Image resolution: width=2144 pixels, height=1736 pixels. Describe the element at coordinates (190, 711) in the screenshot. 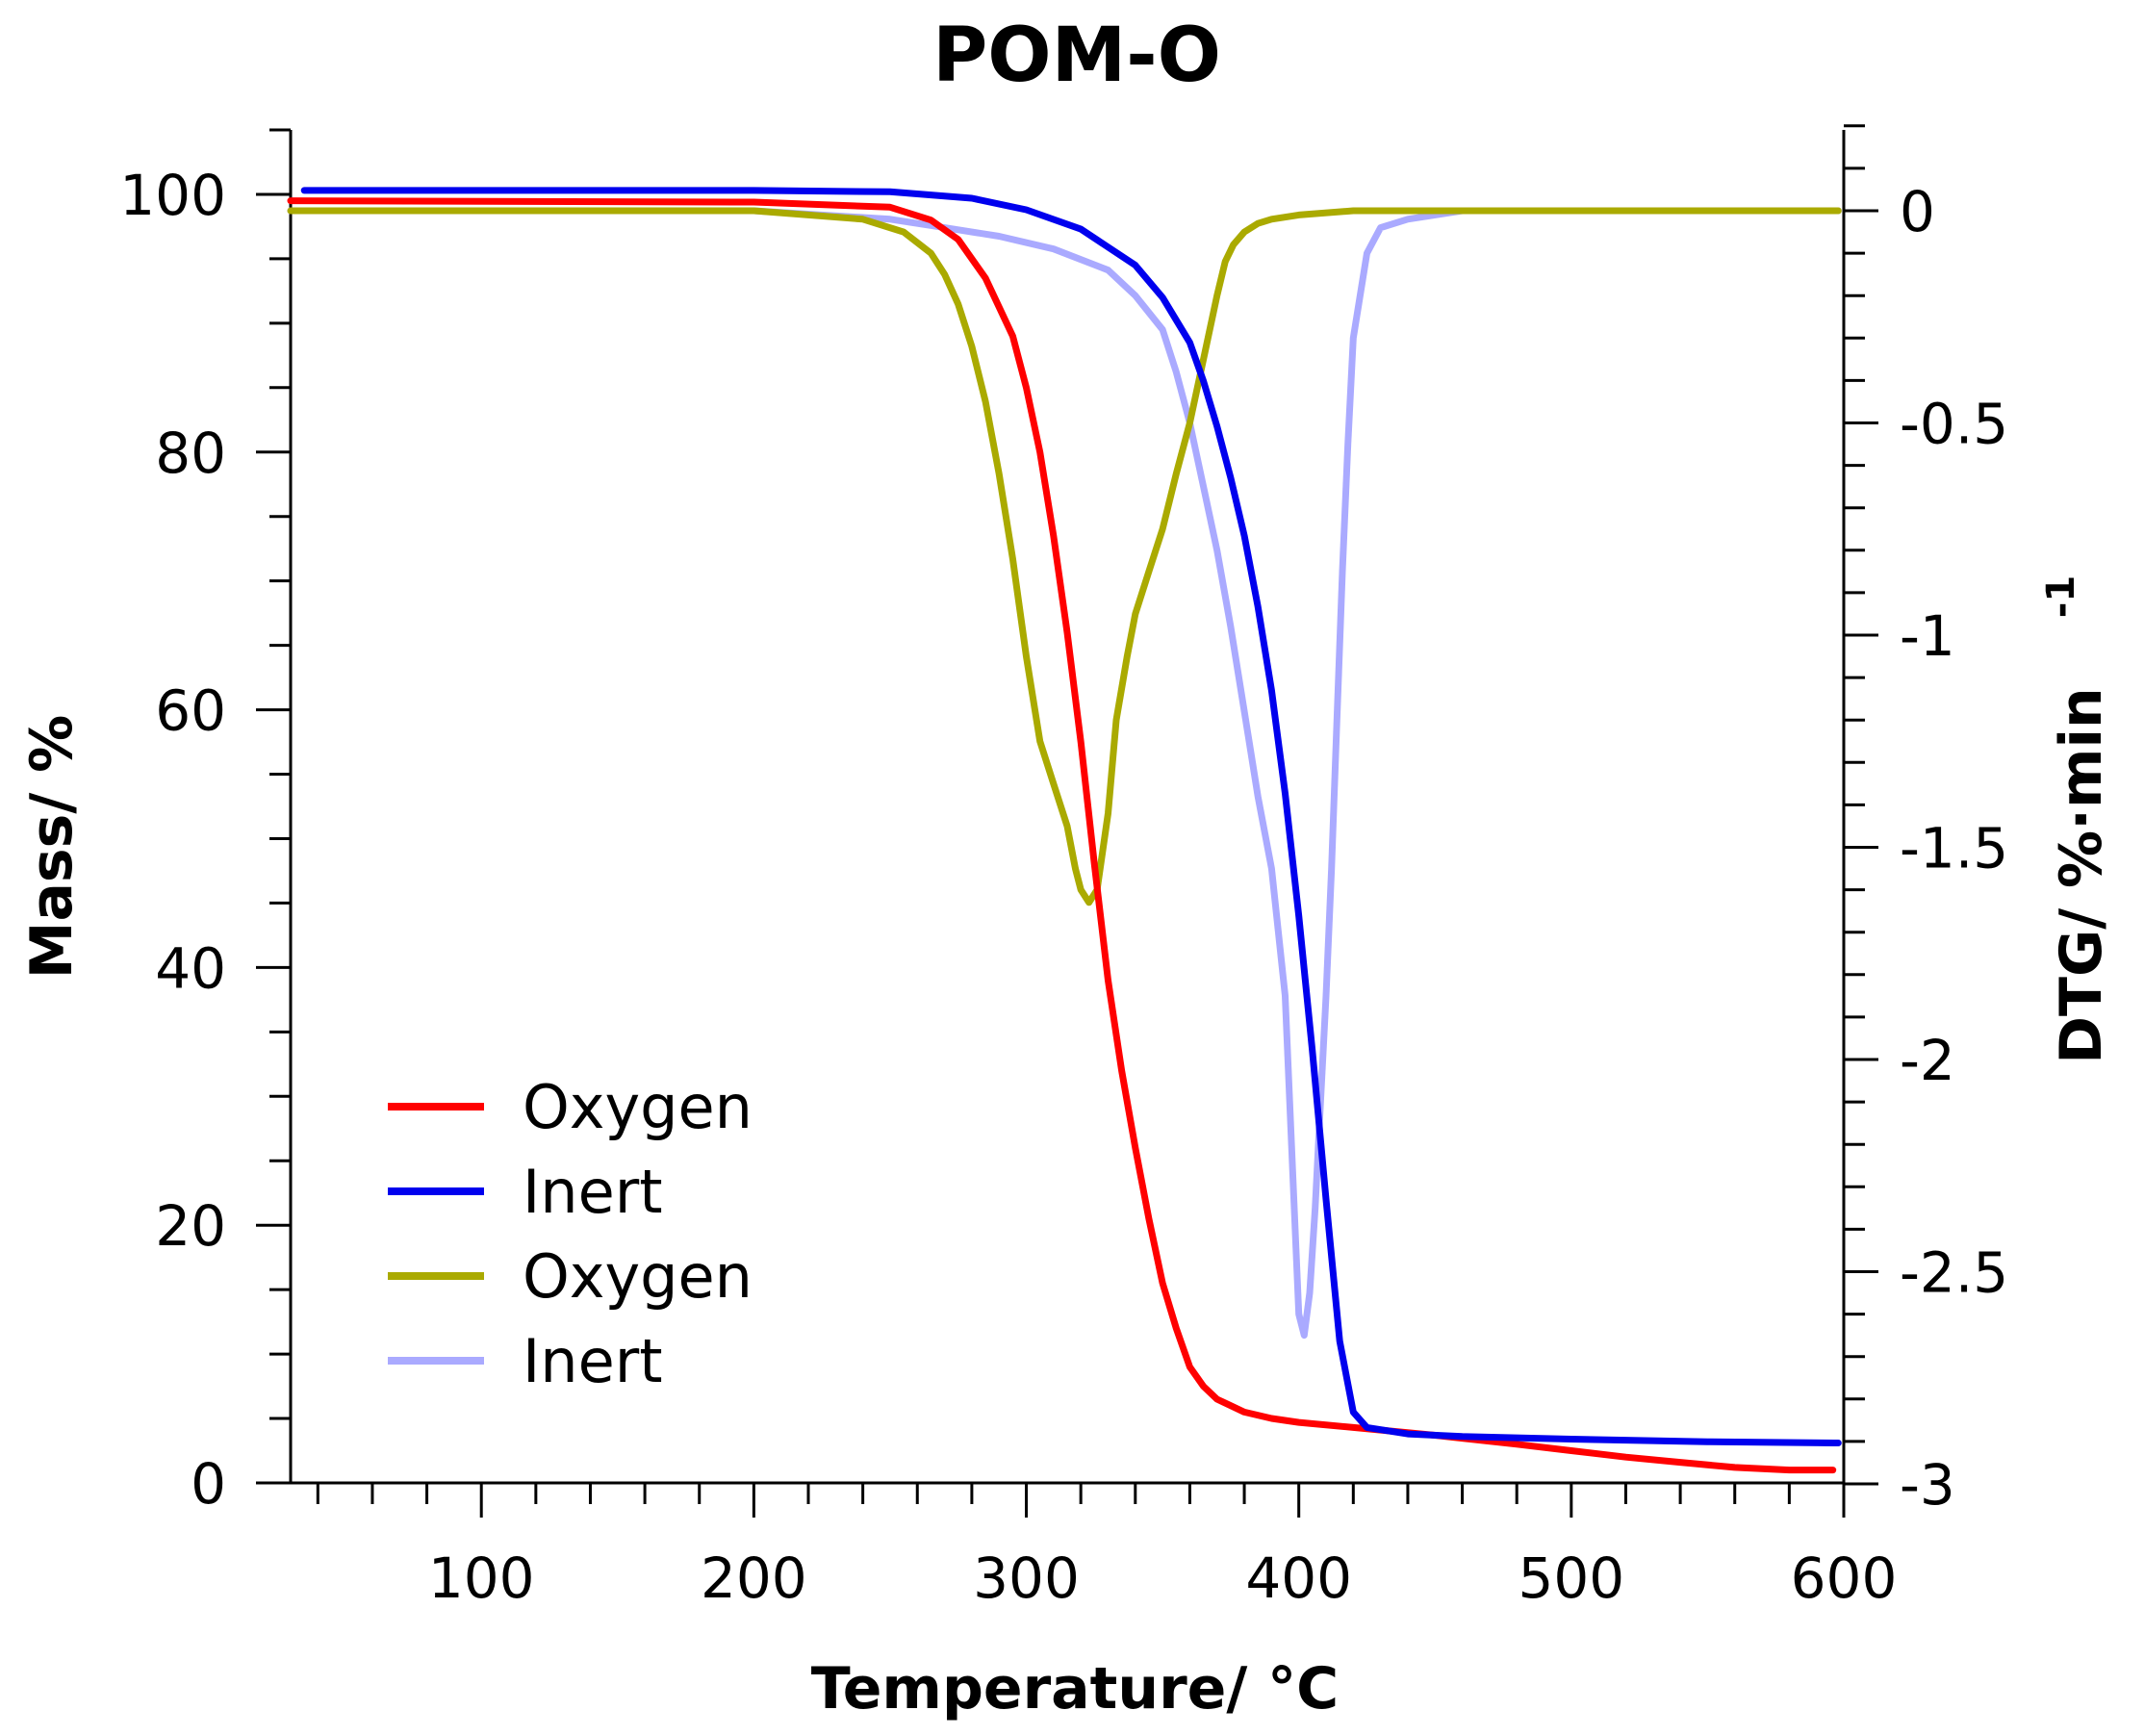

I see `y-left-tick-label: 60` at that location.